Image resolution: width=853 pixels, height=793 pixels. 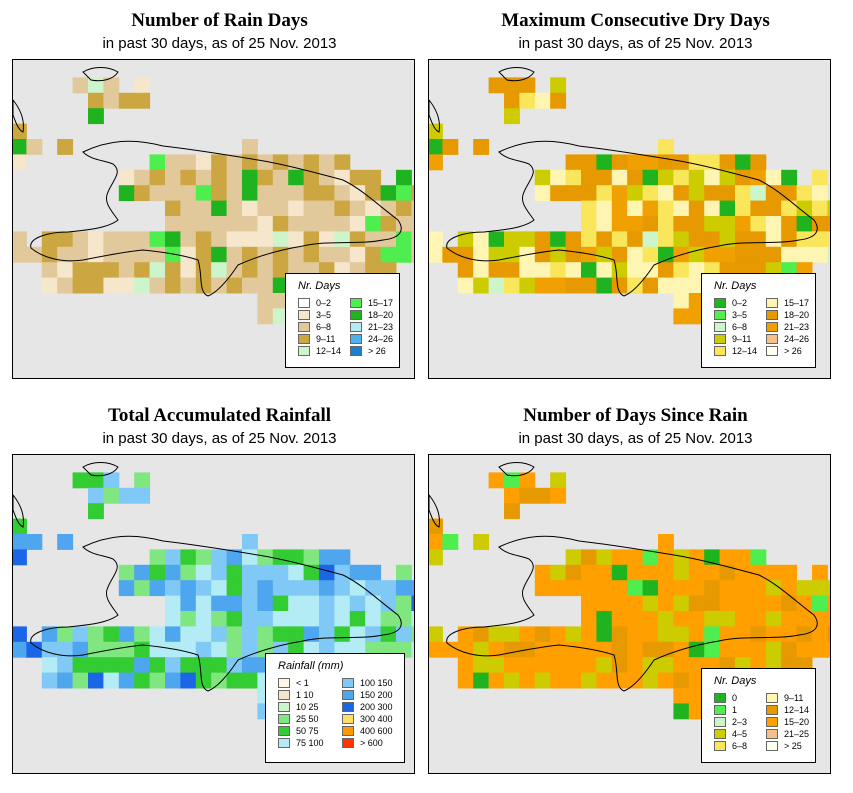 What do you see at coordinates (635, 415) in the screenshot?
I see `panel-title: Number of Days Since Rain` at bounding box center [635, 415].